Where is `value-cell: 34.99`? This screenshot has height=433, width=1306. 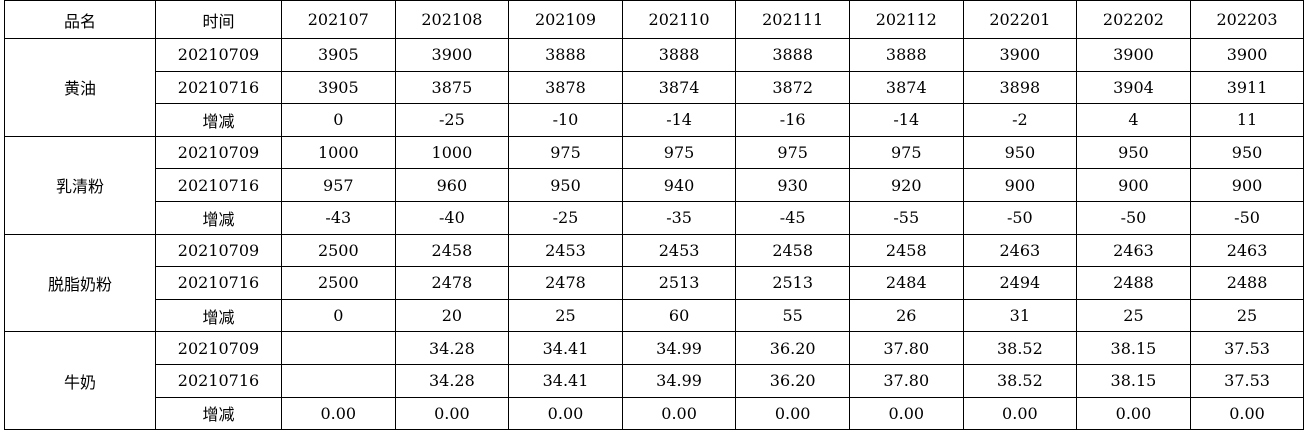
value-cell: 34.99 is located at coordinates (679, 348).